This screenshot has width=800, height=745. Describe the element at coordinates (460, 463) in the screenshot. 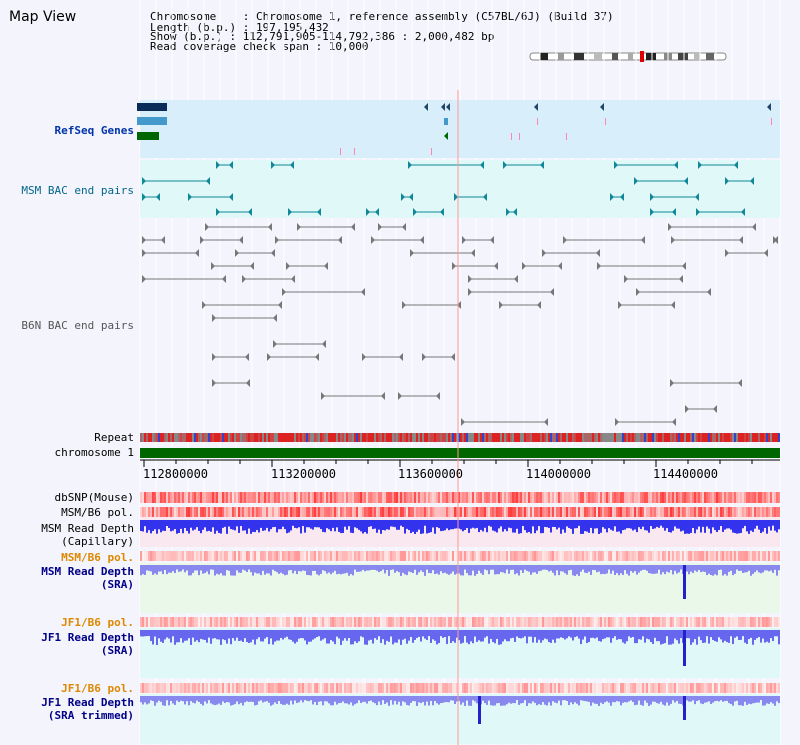

I see `position-axis` at that location.